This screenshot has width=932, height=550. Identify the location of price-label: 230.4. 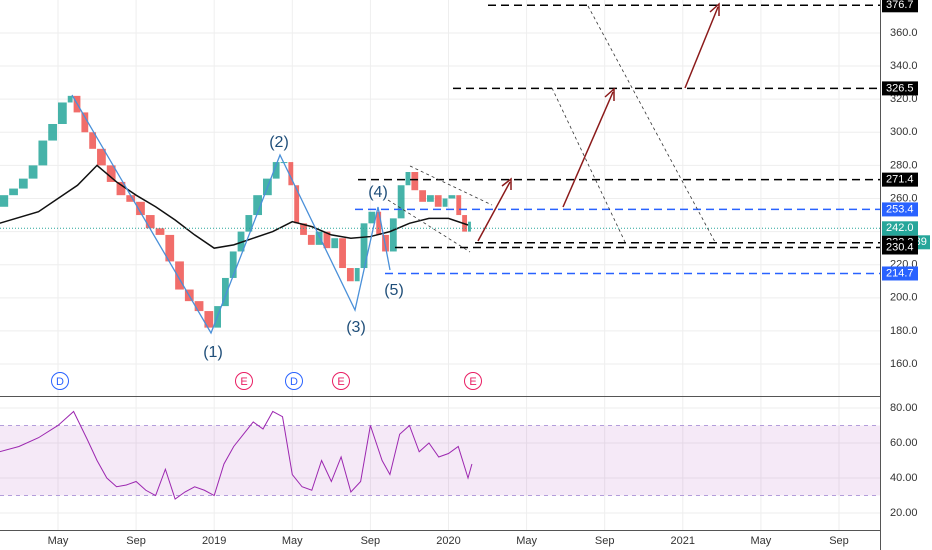
(900, 247).